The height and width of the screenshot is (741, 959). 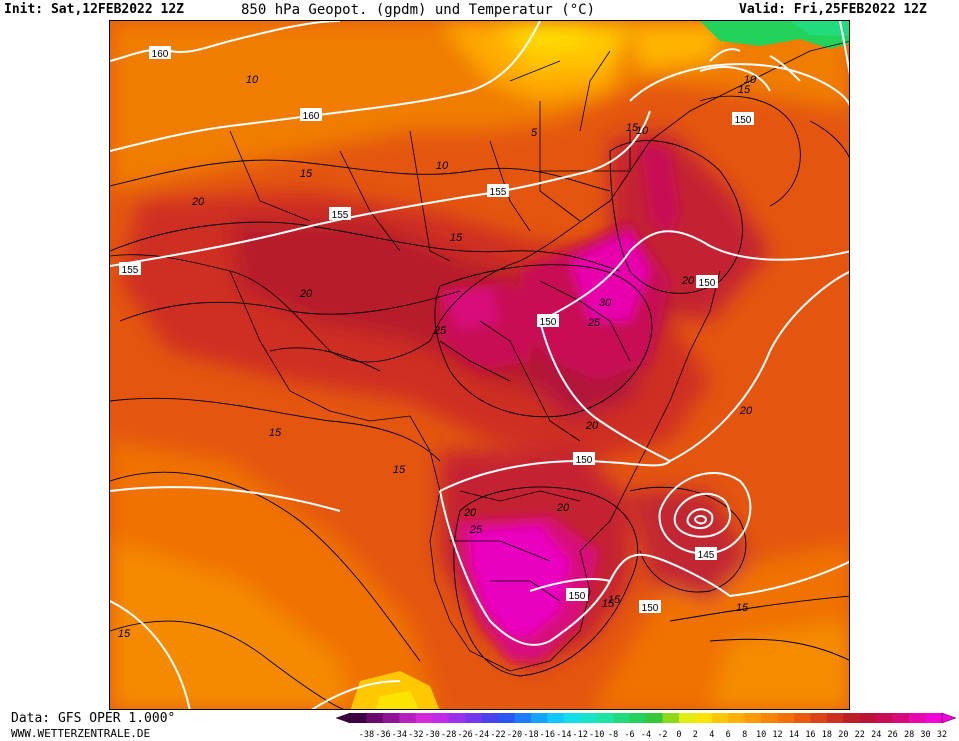 What do you see at coordinates (432, 735) in the screenshot?
I see `colorbar-tick-label: -30` at bounding box center [432, 735].